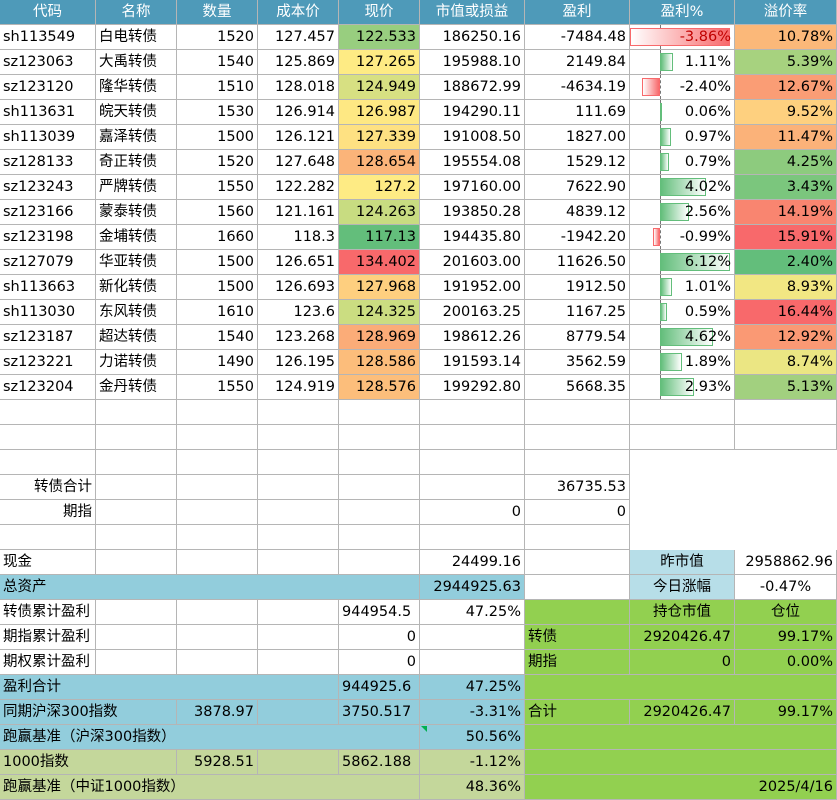 The height and width of the screenshot is (800, 837). What do you see at coordinates (577, 637) in the screenshot?
I see `pos-bond-label: 转债` at bounding box center [577, 637].